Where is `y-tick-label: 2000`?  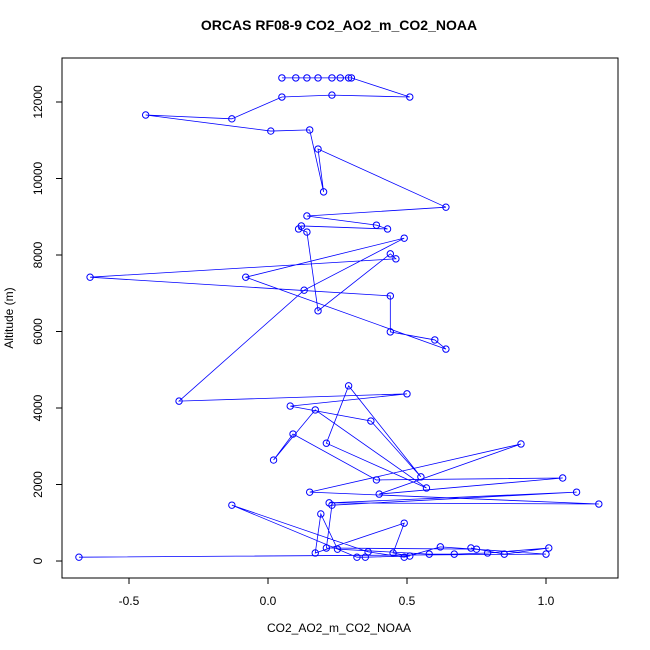
y-tick-label: 2000 is located at coordinates (38, 484).